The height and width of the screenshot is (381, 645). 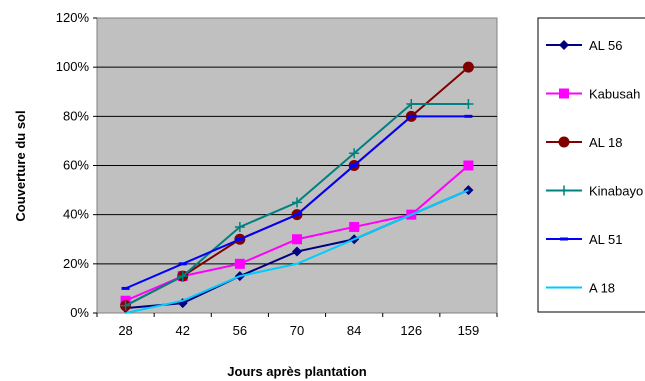 I want to click on y-axis-ticks: 0% 20% 40% 60% 80% 100% 120%, so click(x=76, y=165).